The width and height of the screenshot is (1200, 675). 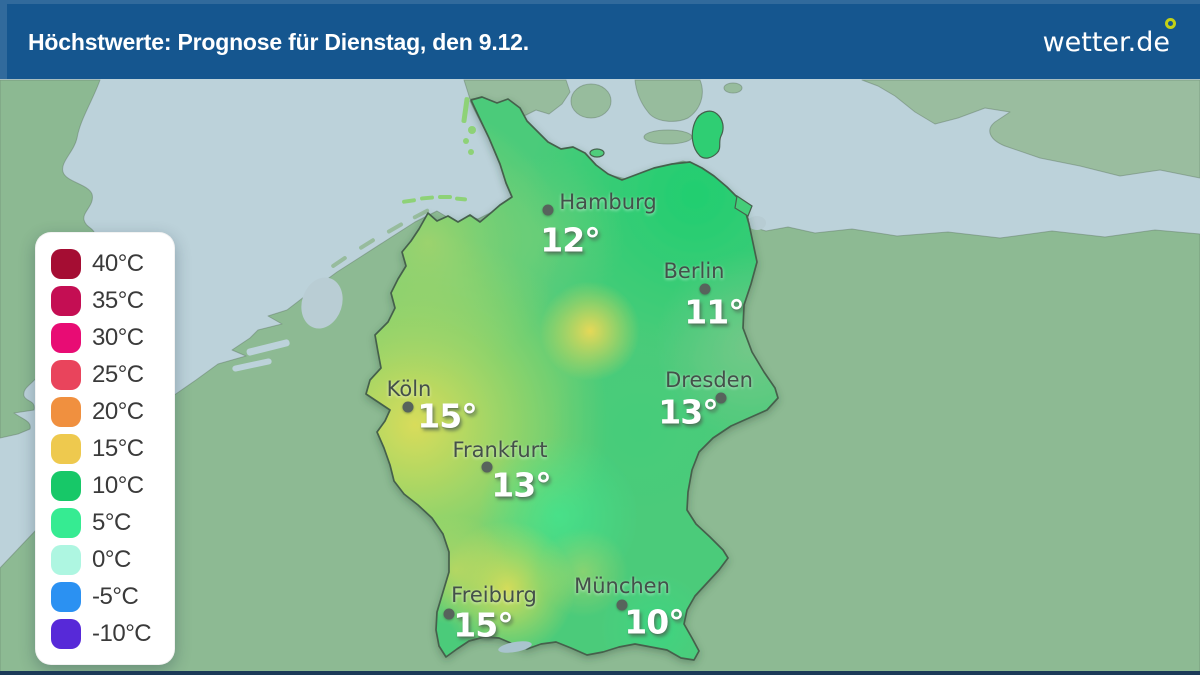 I want to click on legend-item: 20°C, so click(x=112, y=412).